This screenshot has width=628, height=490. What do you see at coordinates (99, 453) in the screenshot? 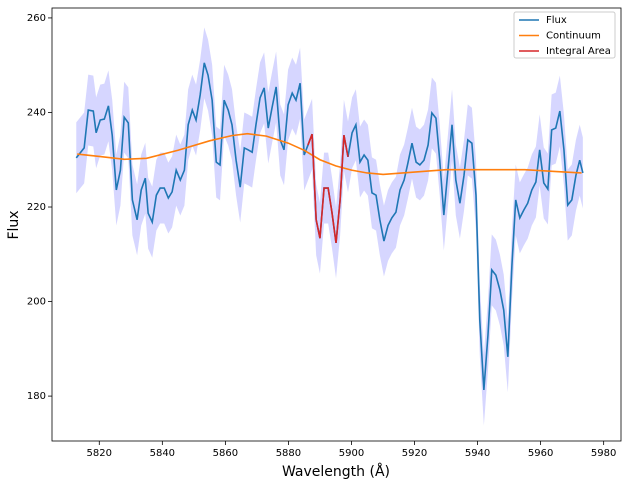
I see `x-tick-label: 5820` at bounding box center [99, 453].